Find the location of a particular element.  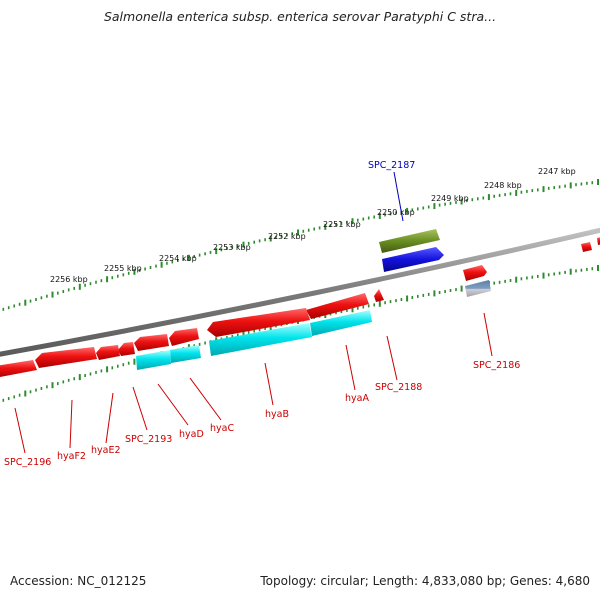

gene-label-hyaF2: hyaF2 is located at coordinates (71, 456).